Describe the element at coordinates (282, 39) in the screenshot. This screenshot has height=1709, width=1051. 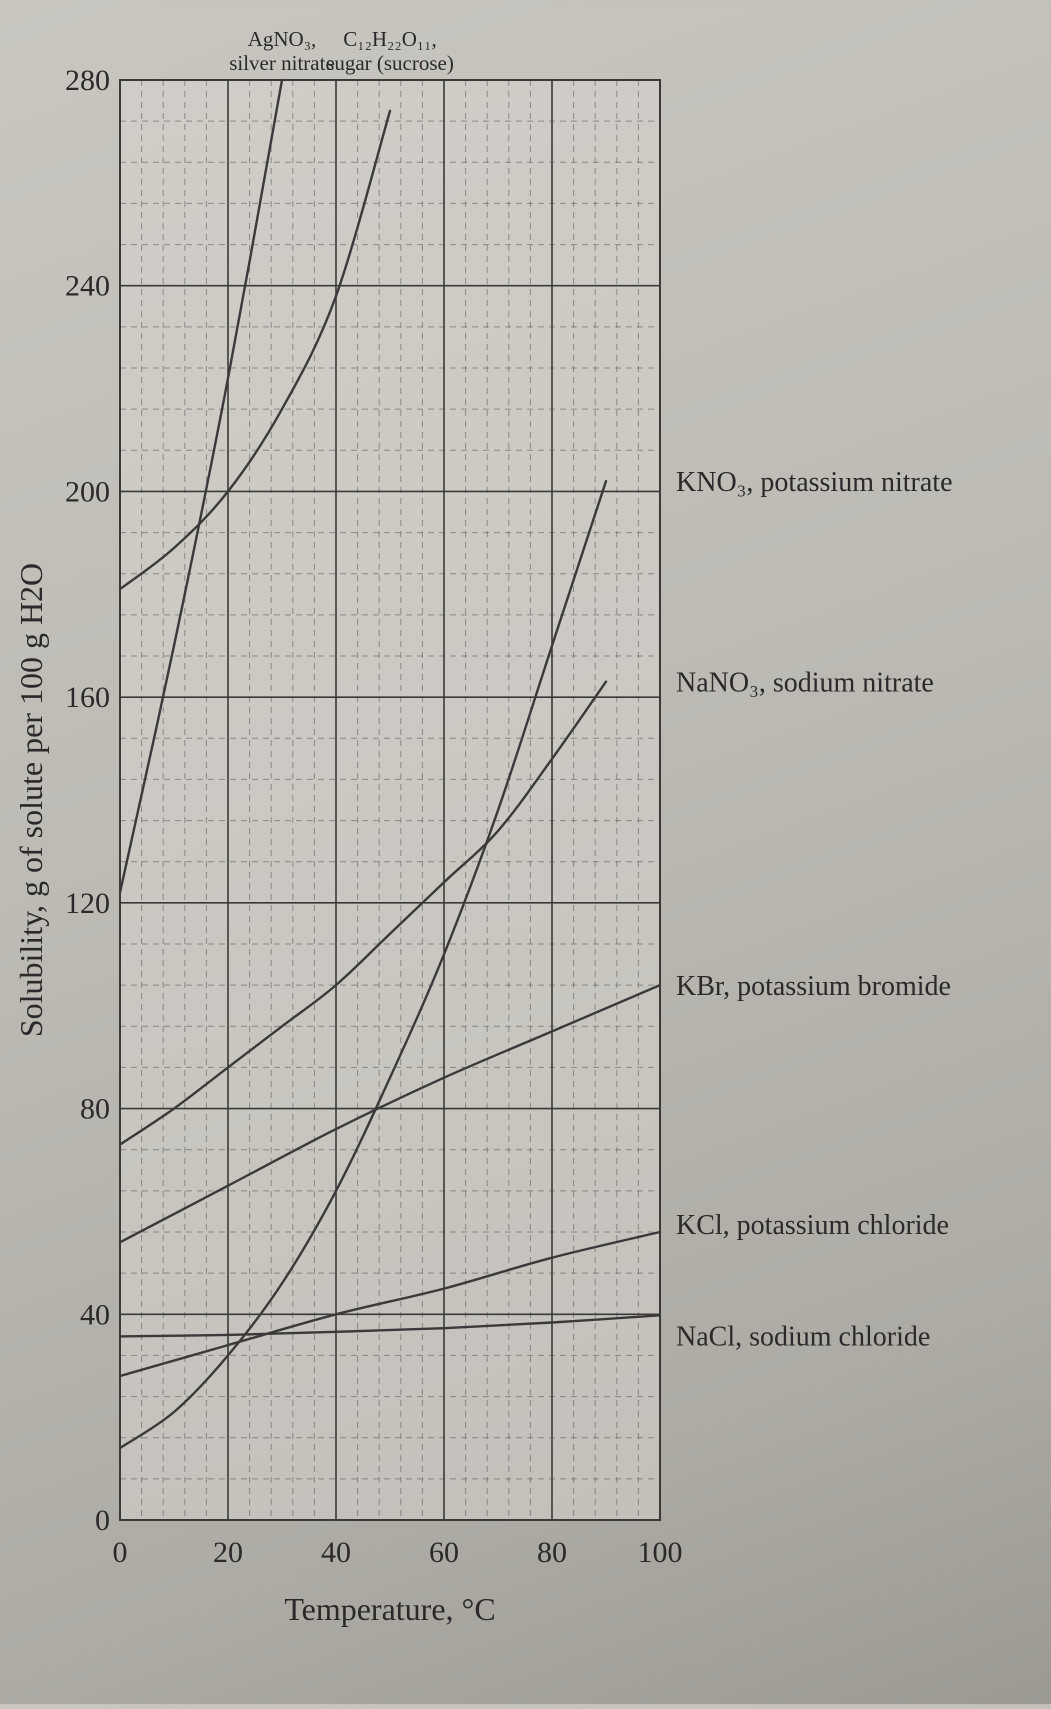
I see `series-label: AgNO₃,` at that location.